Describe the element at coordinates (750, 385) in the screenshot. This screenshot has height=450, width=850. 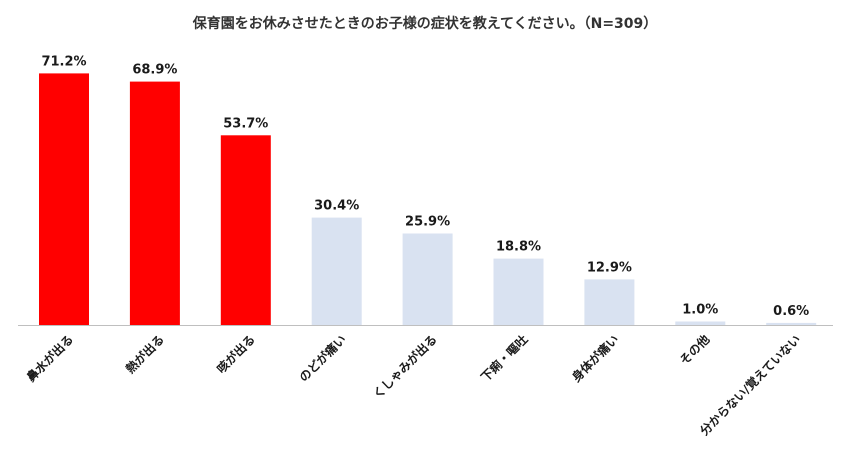
I see `category-label-9: 分からない/覚えていない` at that location.